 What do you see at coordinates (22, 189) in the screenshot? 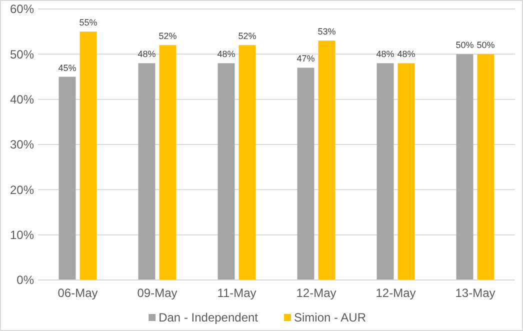
I see `y-tick-label: 20%` at bounding box center [22, 189].